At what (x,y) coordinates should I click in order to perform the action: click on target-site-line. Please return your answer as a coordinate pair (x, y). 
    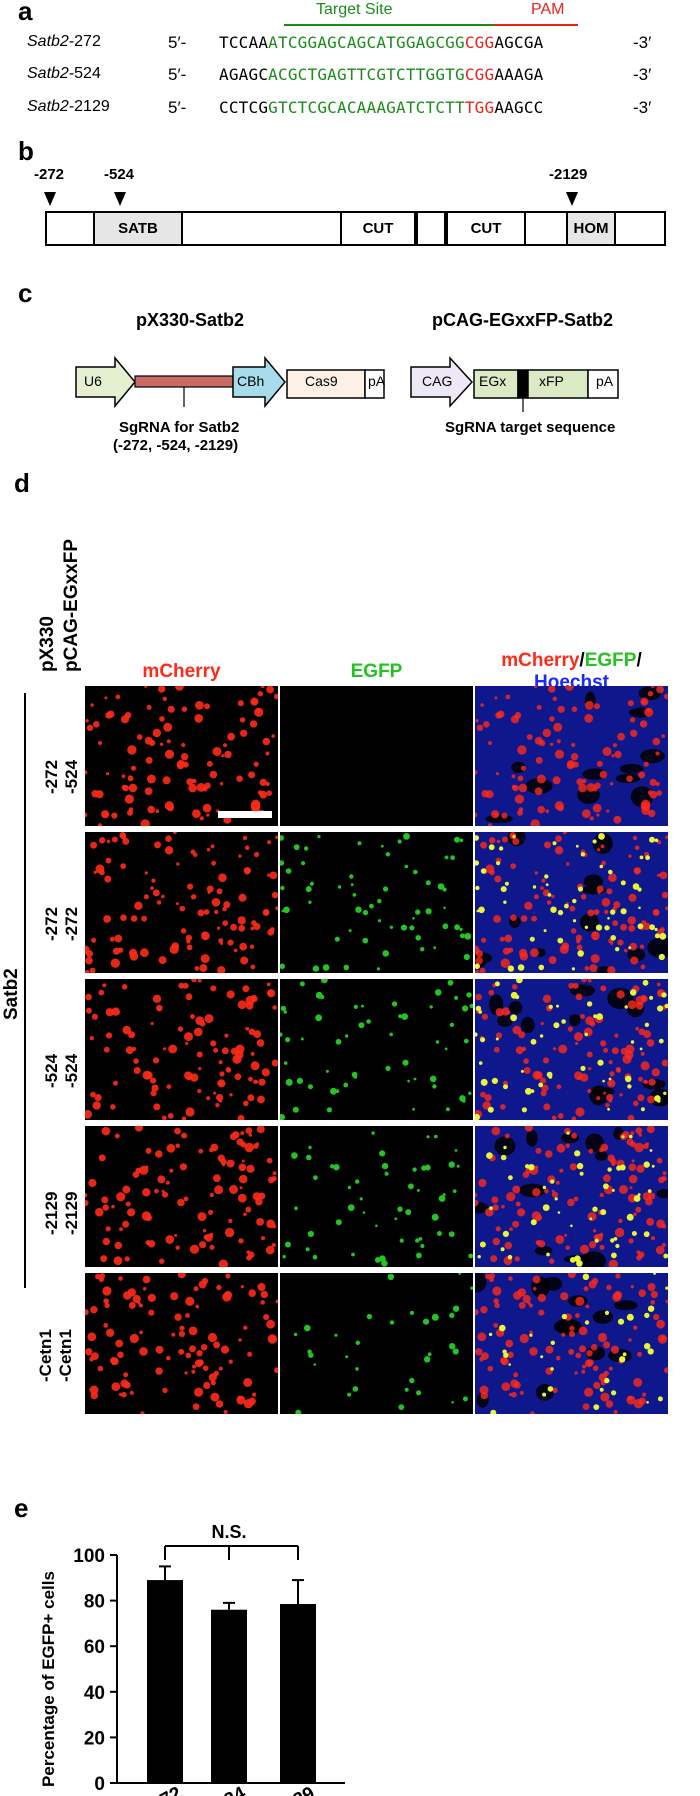
    Looking at the image, I should click on (389, 25).